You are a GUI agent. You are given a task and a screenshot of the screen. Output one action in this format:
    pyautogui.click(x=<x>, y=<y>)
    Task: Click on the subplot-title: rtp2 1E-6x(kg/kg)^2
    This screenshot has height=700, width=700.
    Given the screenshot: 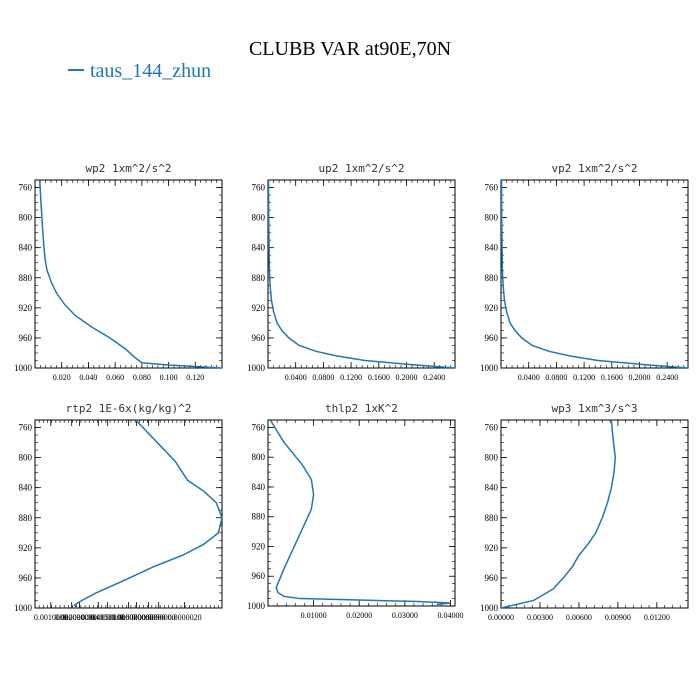 What is the action you would take?
    pyautogui.click(x=129, y=408)
    